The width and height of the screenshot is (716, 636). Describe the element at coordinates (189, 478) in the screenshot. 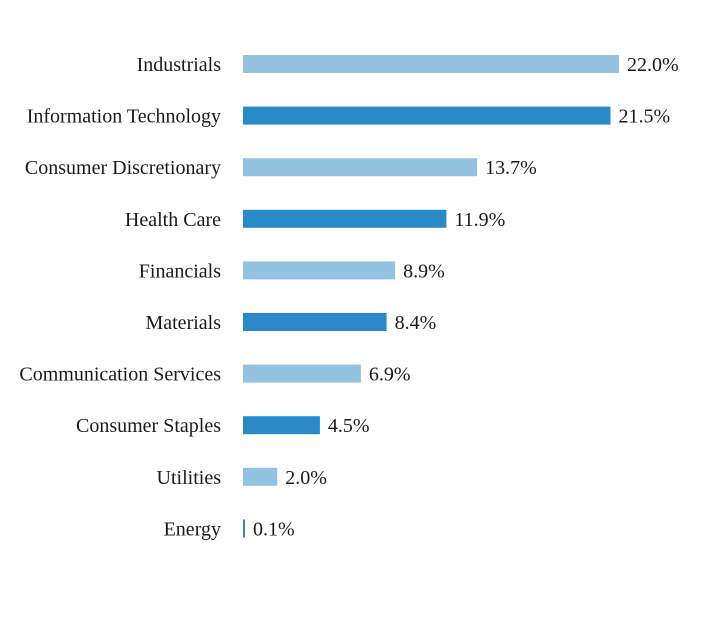

I see `category-label-utilities: Utilities` at that location.